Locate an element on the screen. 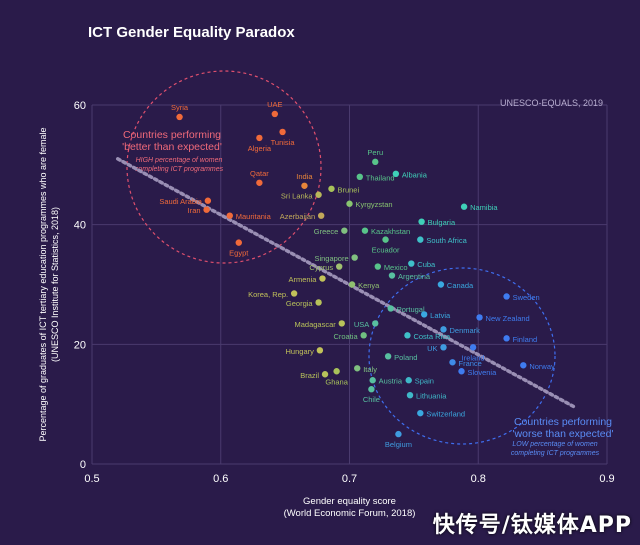  point-label: Croatia is located at coordinates (345, 336).